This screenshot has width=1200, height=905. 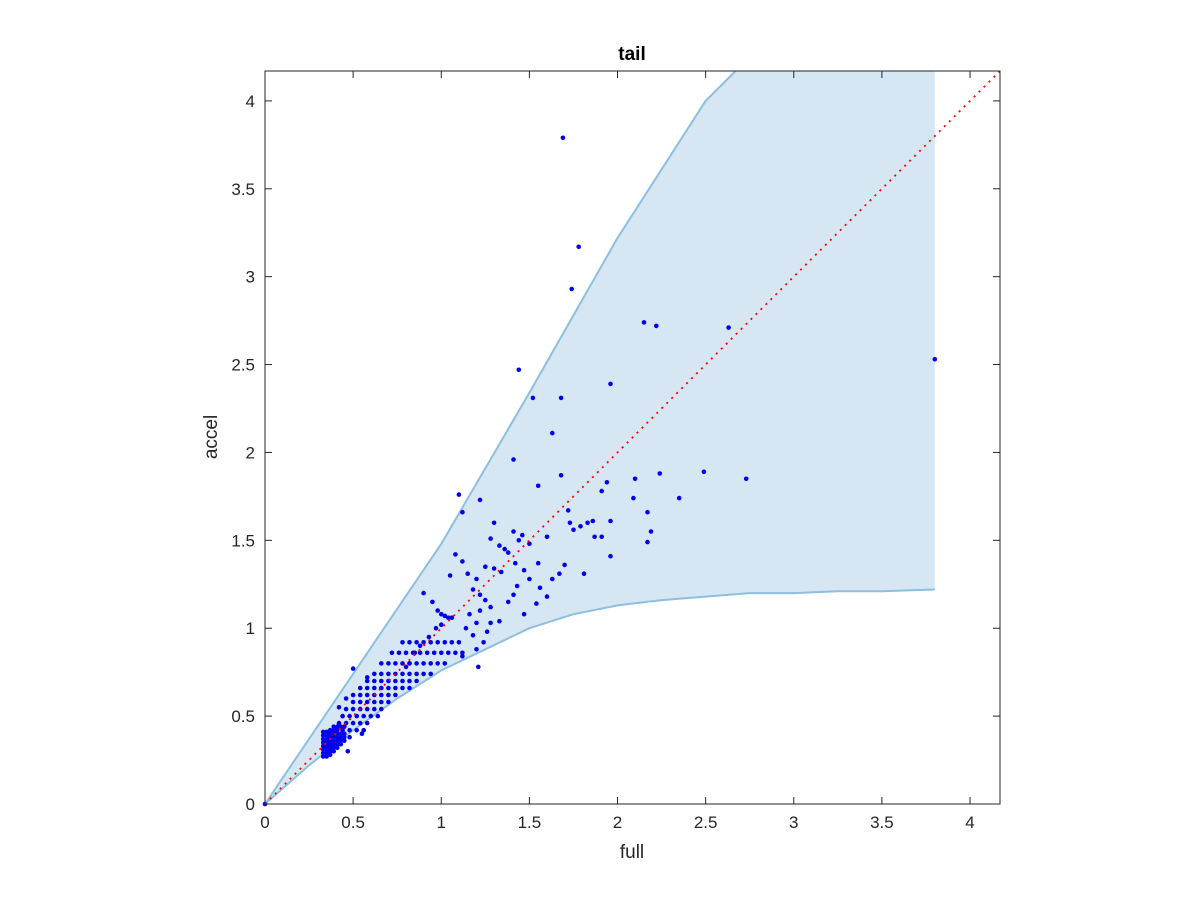 I want to click on y-axis-title: accel, so click(x=211, y=437).